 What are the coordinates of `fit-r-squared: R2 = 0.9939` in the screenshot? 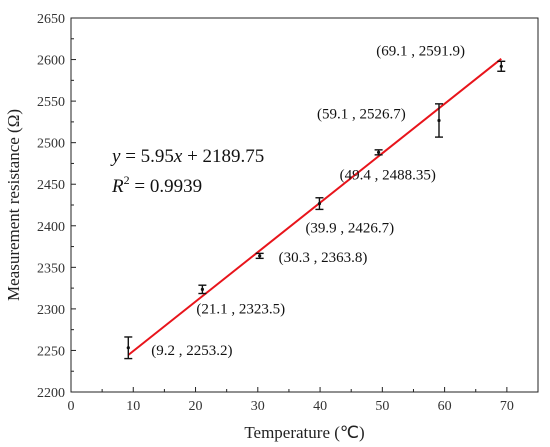 It's located at (156, 185).